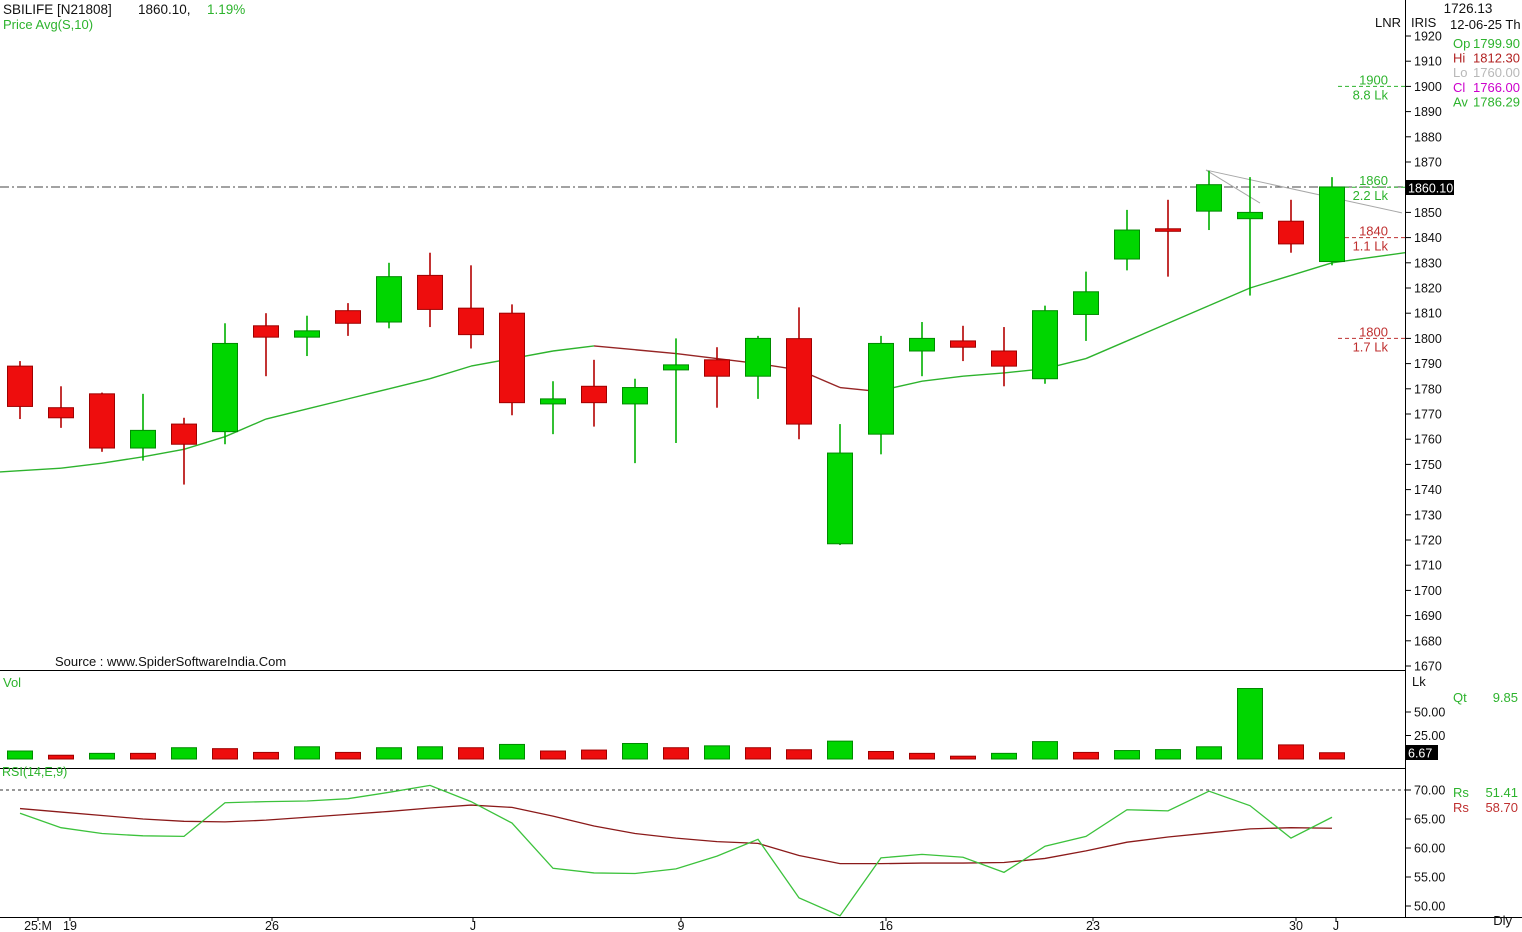 The image size is (1522, 932). I want to click on price-tick-label: 1870, so click(1428, 163).